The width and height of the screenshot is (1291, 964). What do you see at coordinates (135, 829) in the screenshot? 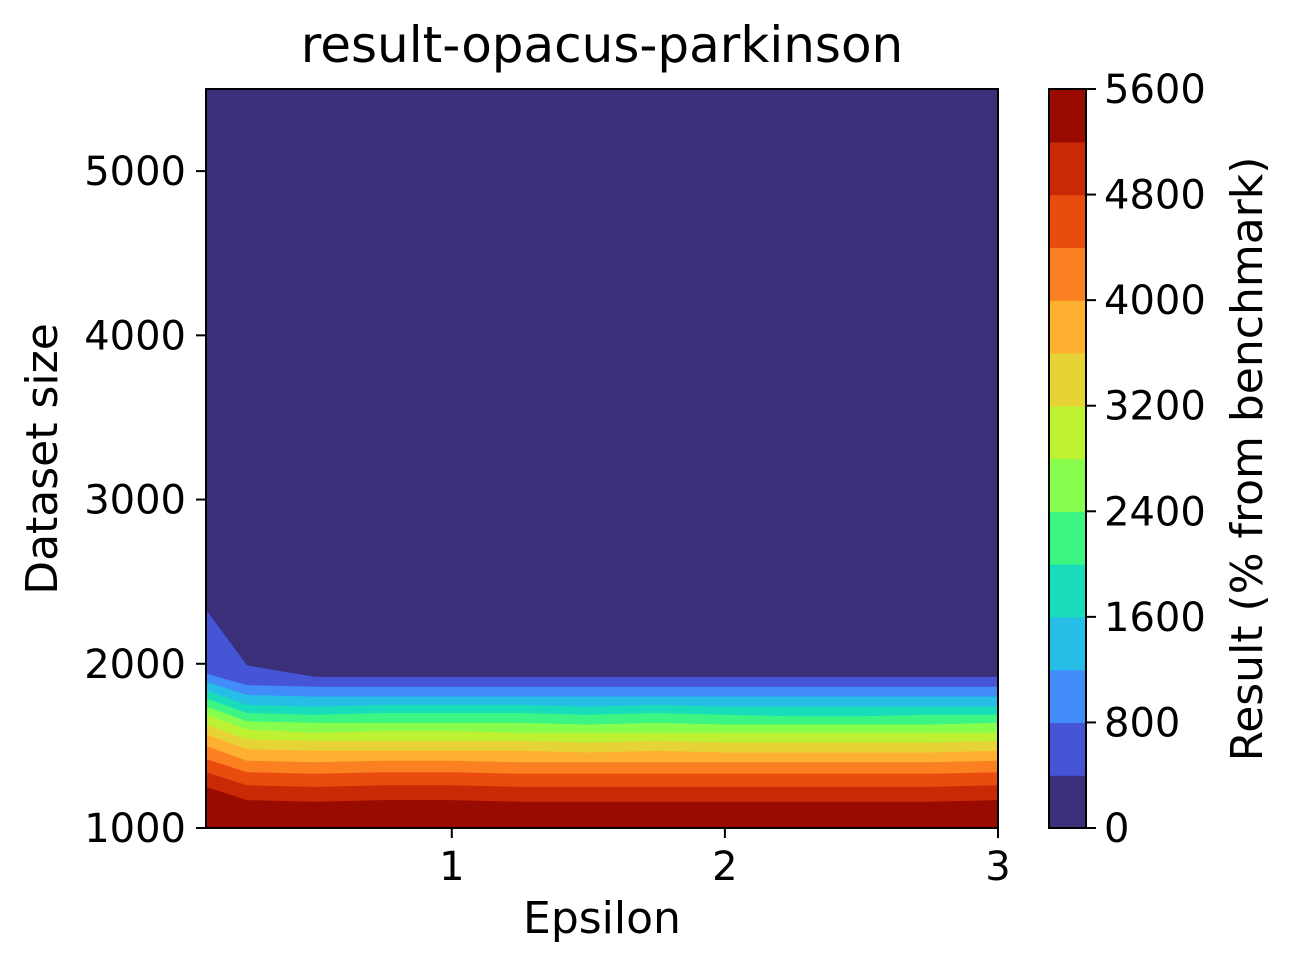
I see `y-tick-label: 1000` at bounding box center [135, 829].